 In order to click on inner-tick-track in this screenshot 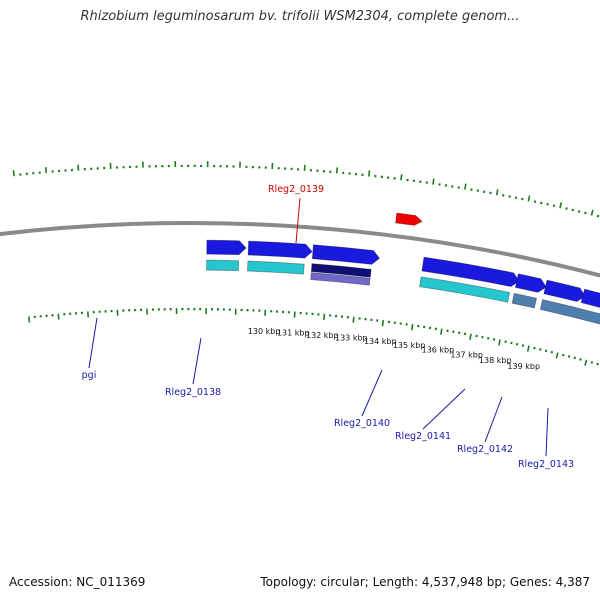, I will do `click(313, 336)`.